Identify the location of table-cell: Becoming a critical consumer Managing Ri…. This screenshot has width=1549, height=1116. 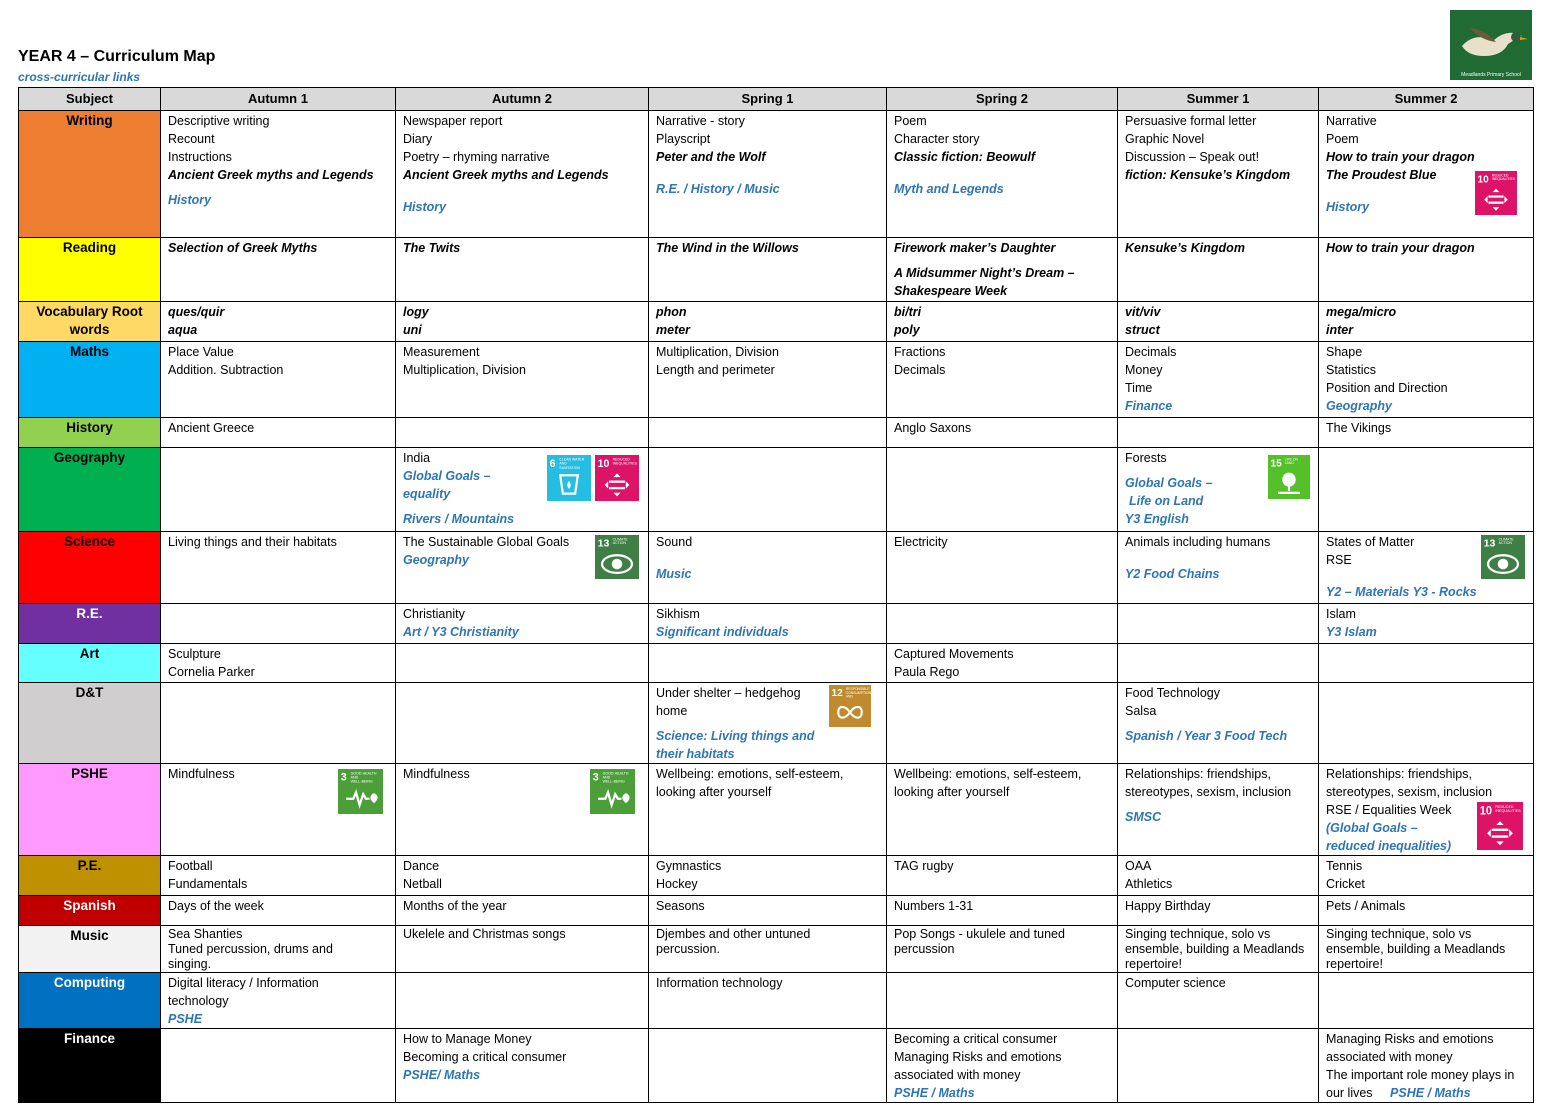
(1002, 1065).